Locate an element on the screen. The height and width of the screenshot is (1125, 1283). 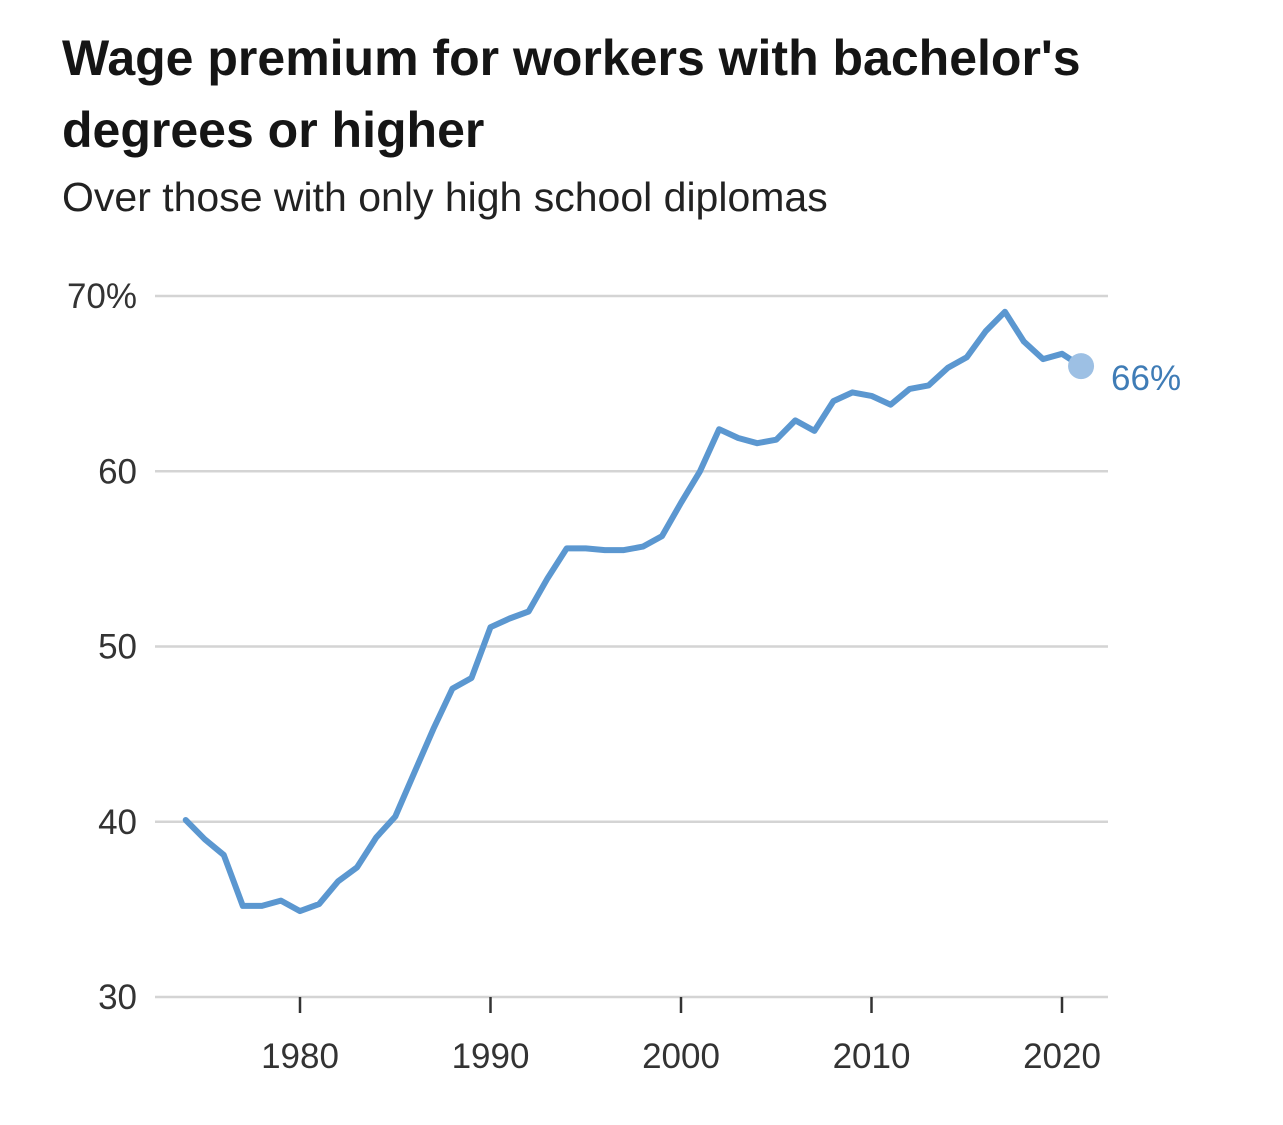
end-point-marker is located at coordinates (1081, 366).